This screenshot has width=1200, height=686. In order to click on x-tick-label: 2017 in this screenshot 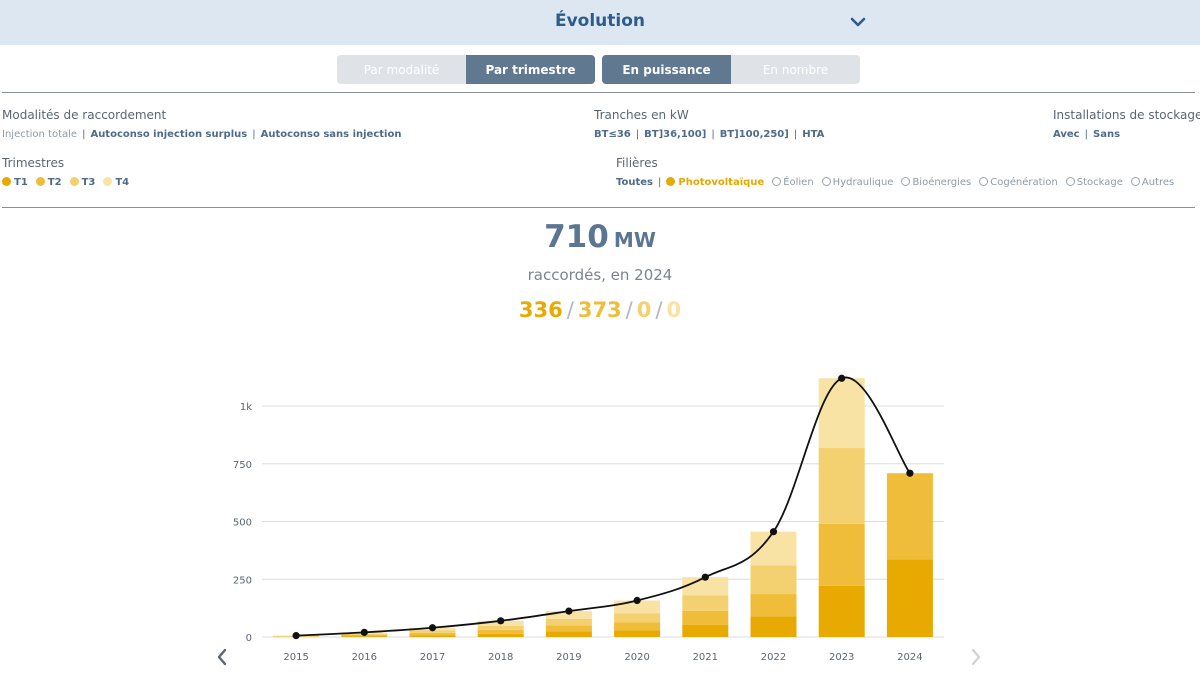, I will do `click(432, 657)`.